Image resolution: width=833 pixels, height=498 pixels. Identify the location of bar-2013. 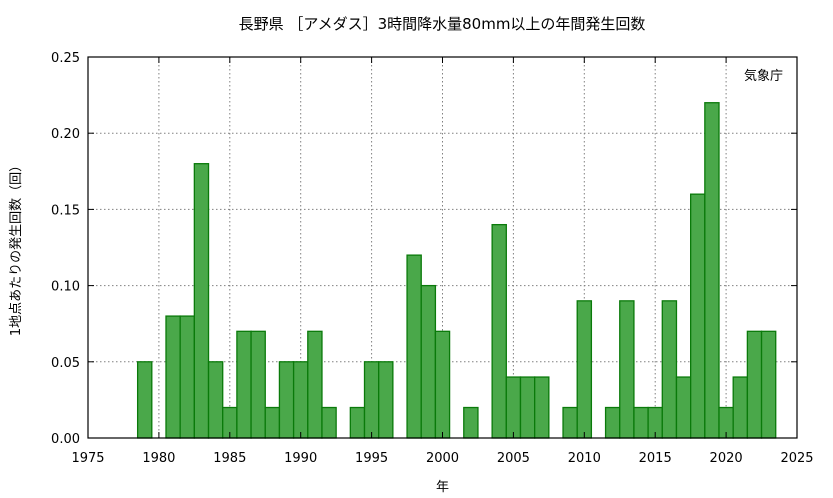
(627, 369).